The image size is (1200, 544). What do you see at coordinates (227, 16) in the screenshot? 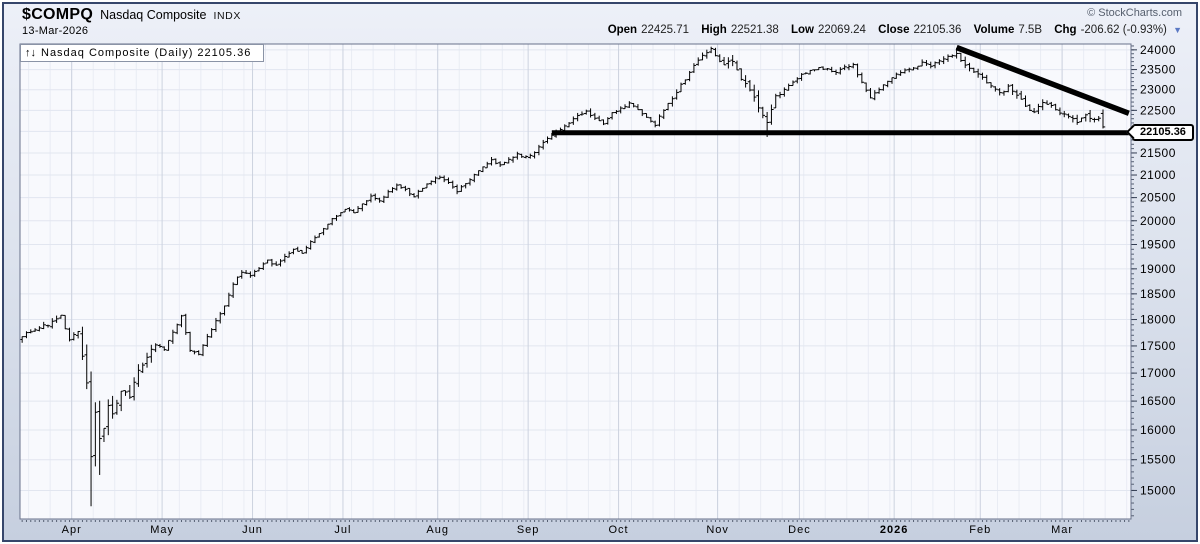
I see `exchange-label: INDX` at bounding box center [227, 16].